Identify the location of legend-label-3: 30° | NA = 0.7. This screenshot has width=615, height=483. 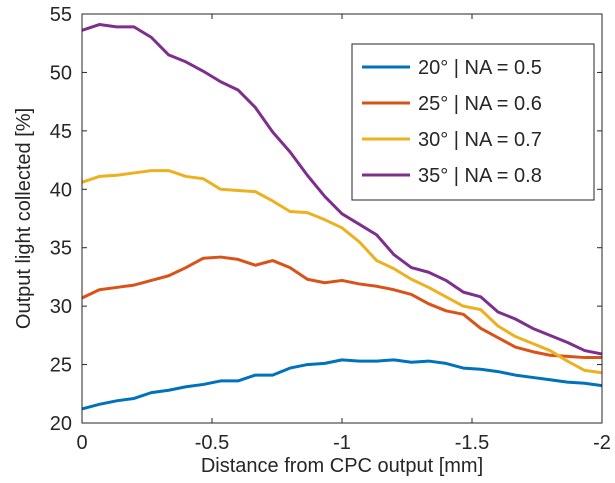
(480, 140).